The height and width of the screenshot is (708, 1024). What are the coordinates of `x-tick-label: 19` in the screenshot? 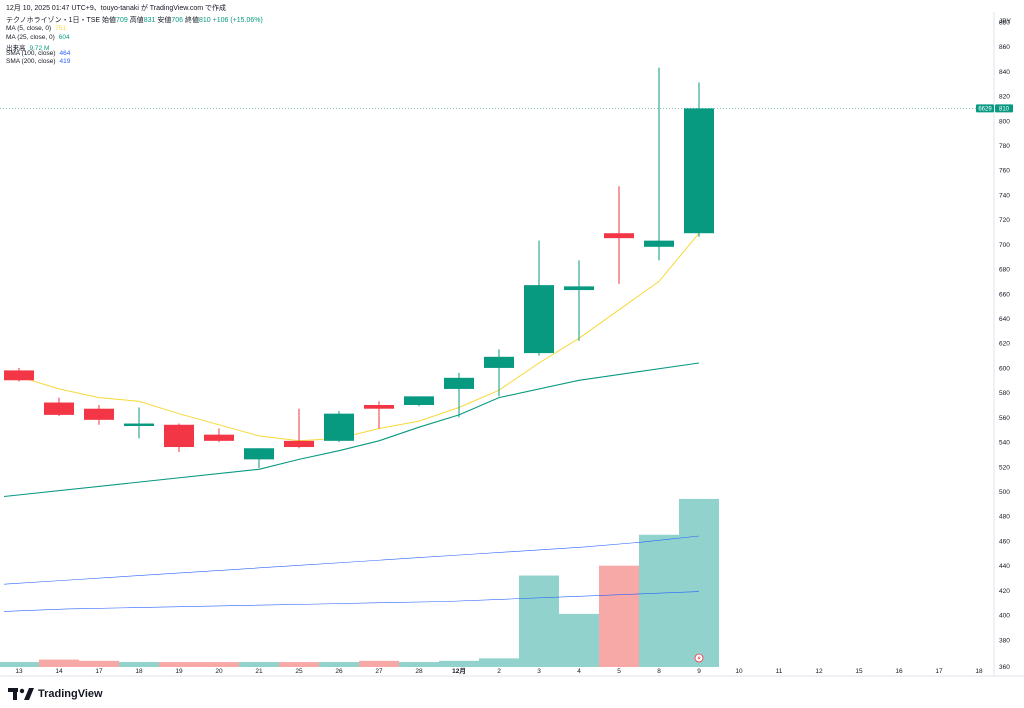 It's located at (179, 671).